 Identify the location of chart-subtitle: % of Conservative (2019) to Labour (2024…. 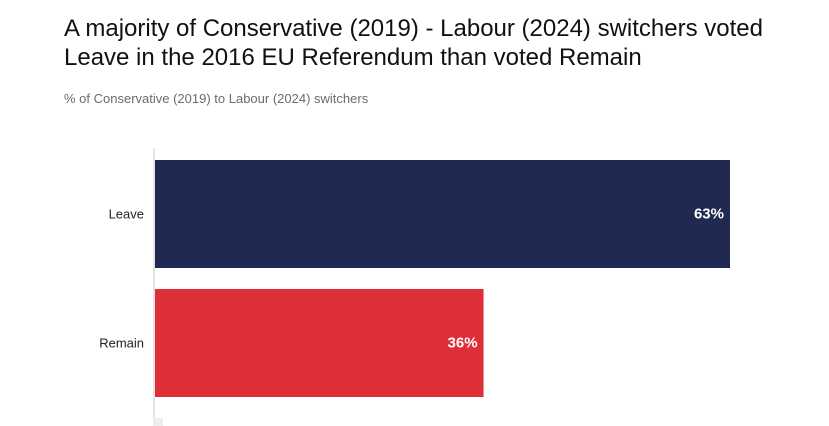
(216, 98).